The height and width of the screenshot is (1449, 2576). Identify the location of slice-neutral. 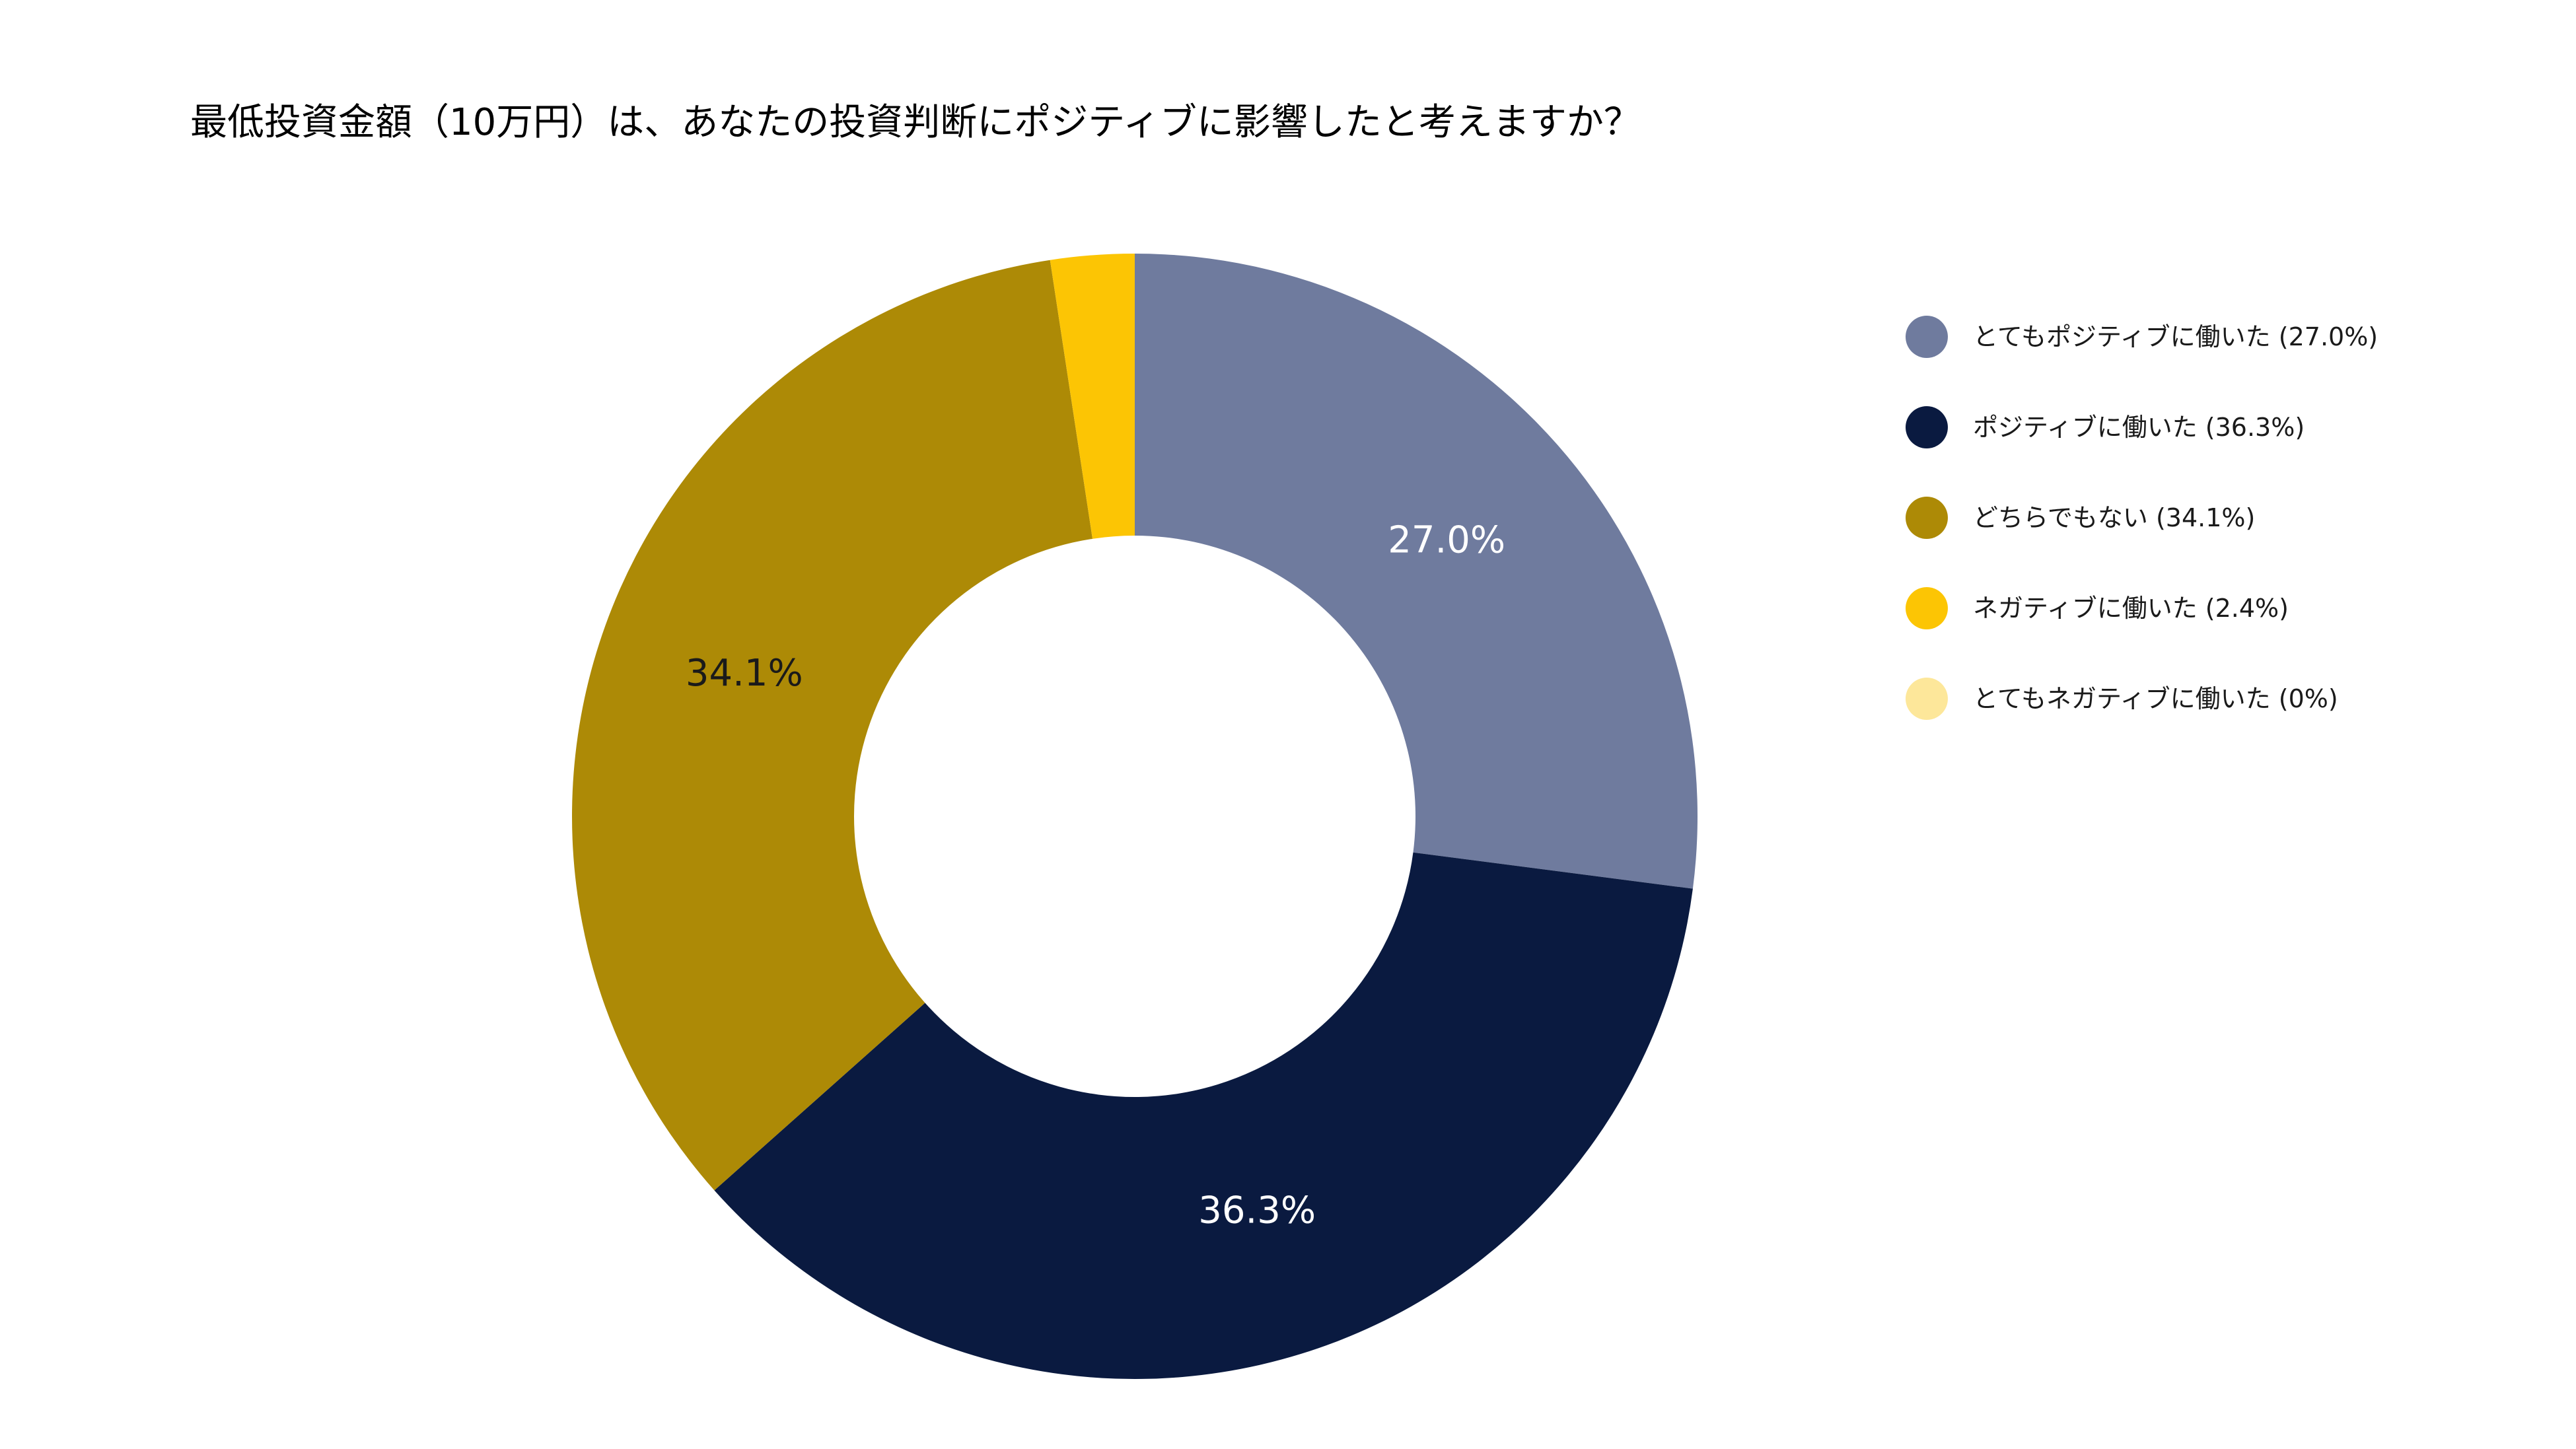
(832, 726).